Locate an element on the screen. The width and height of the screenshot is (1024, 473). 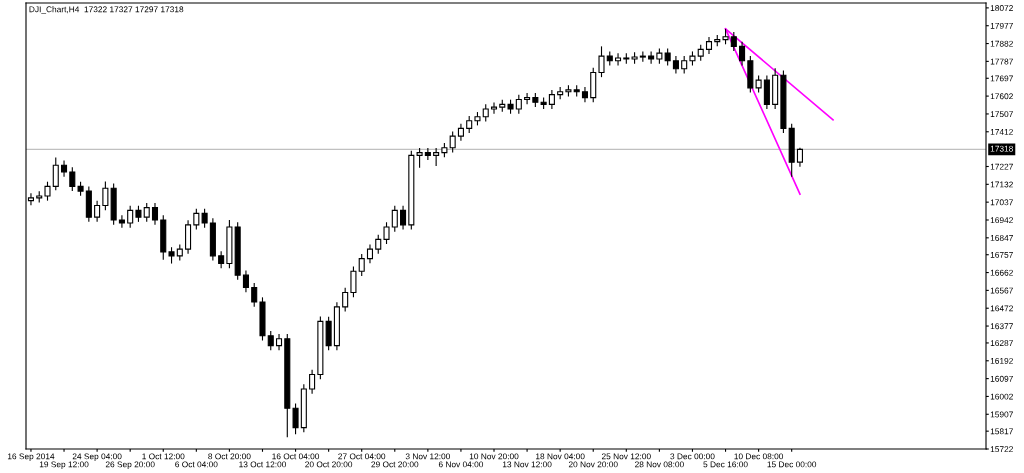
y-tick-label: 16942 is located at coordinates (1001, 220).